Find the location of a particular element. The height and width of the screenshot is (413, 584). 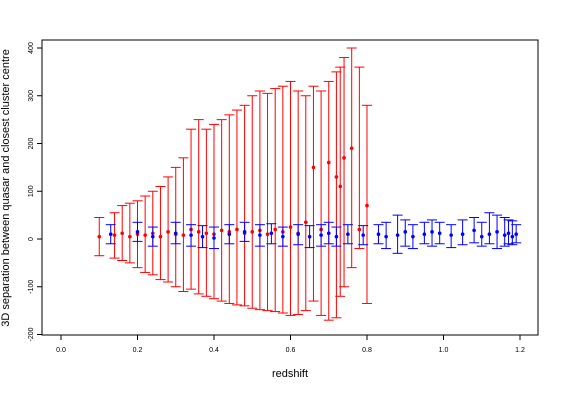

y-axis: -200 -100 0 100 200 300 400 is located at coordinates (35, 192).